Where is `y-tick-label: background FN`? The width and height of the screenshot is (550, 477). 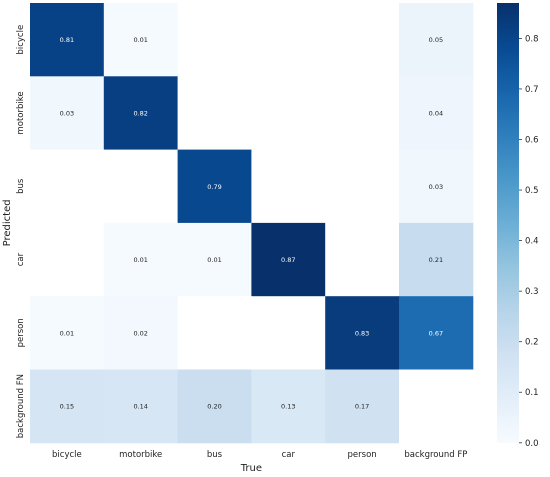 y-tick-label: background FN is located at coordinates (21, 406).